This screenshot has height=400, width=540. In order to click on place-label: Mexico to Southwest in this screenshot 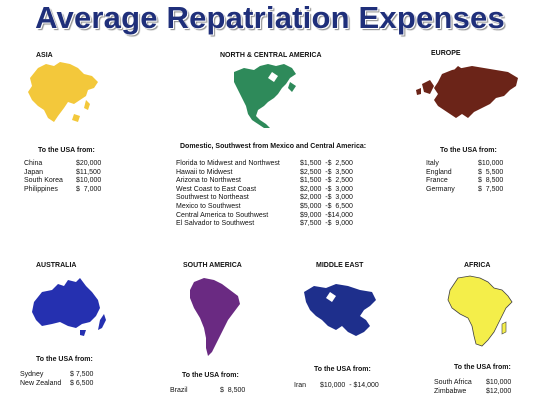, I will do `click(208, 206)`.